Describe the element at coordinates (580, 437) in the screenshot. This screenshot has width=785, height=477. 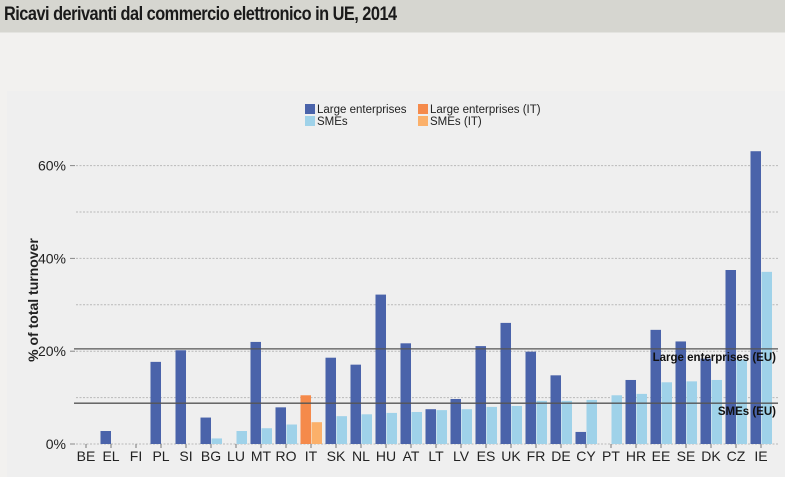
I see `bar-large-cy` at that location.